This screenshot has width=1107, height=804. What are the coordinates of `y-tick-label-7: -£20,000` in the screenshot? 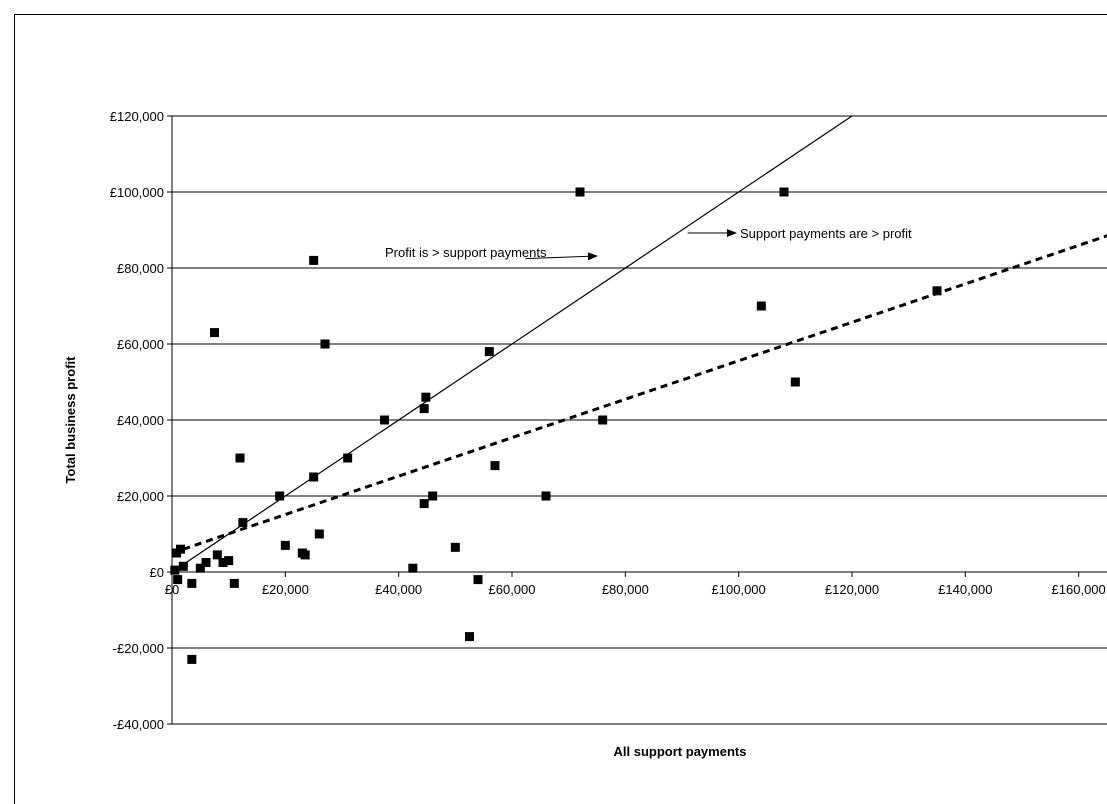 It's located at (138, 648).